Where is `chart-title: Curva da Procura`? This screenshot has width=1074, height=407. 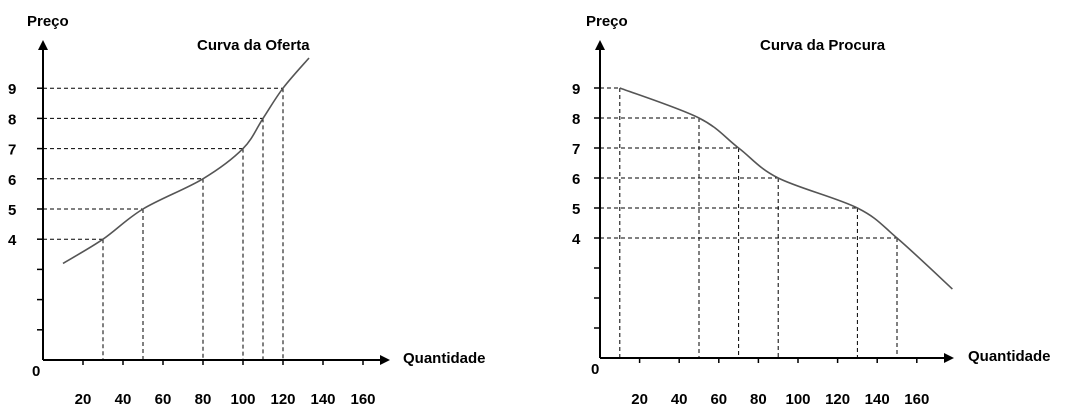
chart-title: Curva da Procura is located at coordinates (823, 45).